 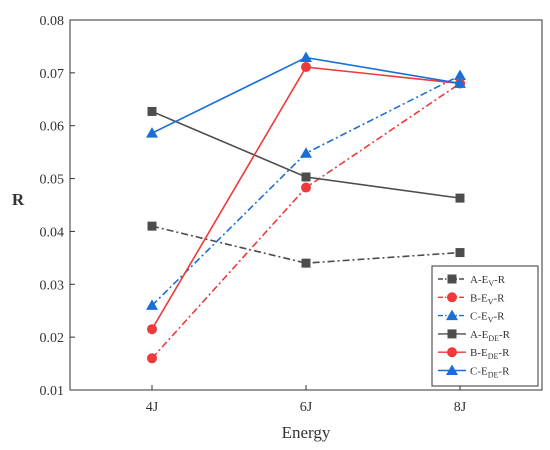 I want to click on legend-entry: B-EDE-R, so click(x=474, y=354).